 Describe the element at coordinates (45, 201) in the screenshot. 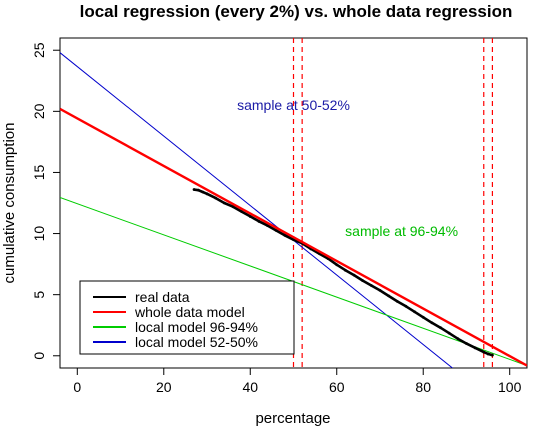

I see `y-axis: 0 5 10 15 20 25` at that location.